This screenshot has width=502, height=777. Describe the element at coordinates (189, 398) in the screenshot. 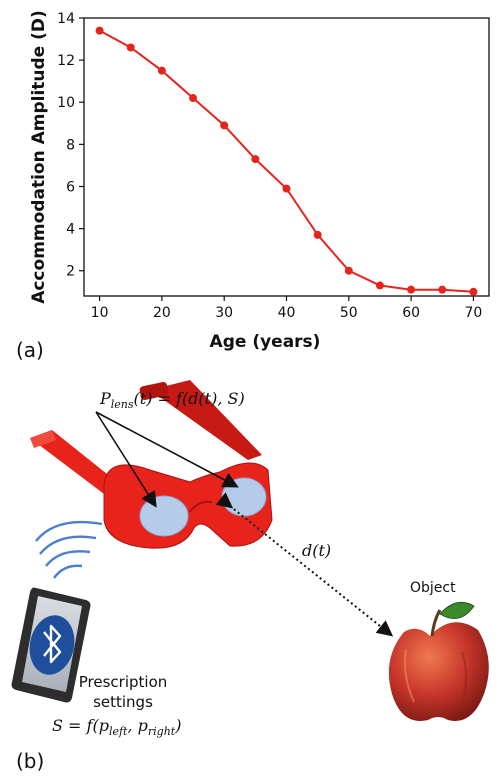

I see `formula-rest: (t) = f(d(t), S)` at that location.